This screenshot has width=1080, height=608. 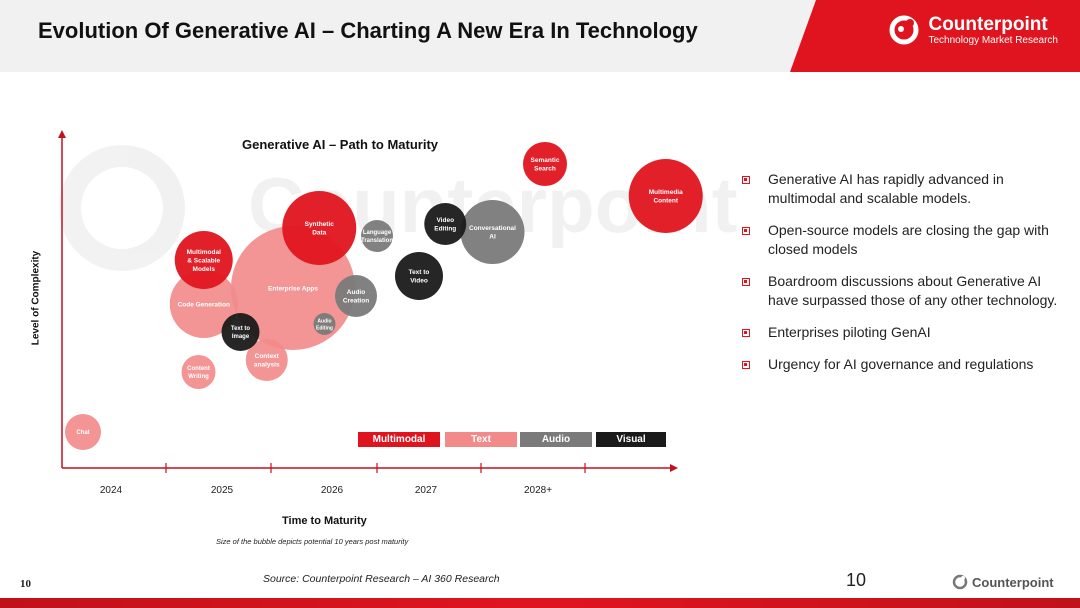 I want to click on bubble-multimedia-content: Multimedia Content, so click(x=665, y=196).